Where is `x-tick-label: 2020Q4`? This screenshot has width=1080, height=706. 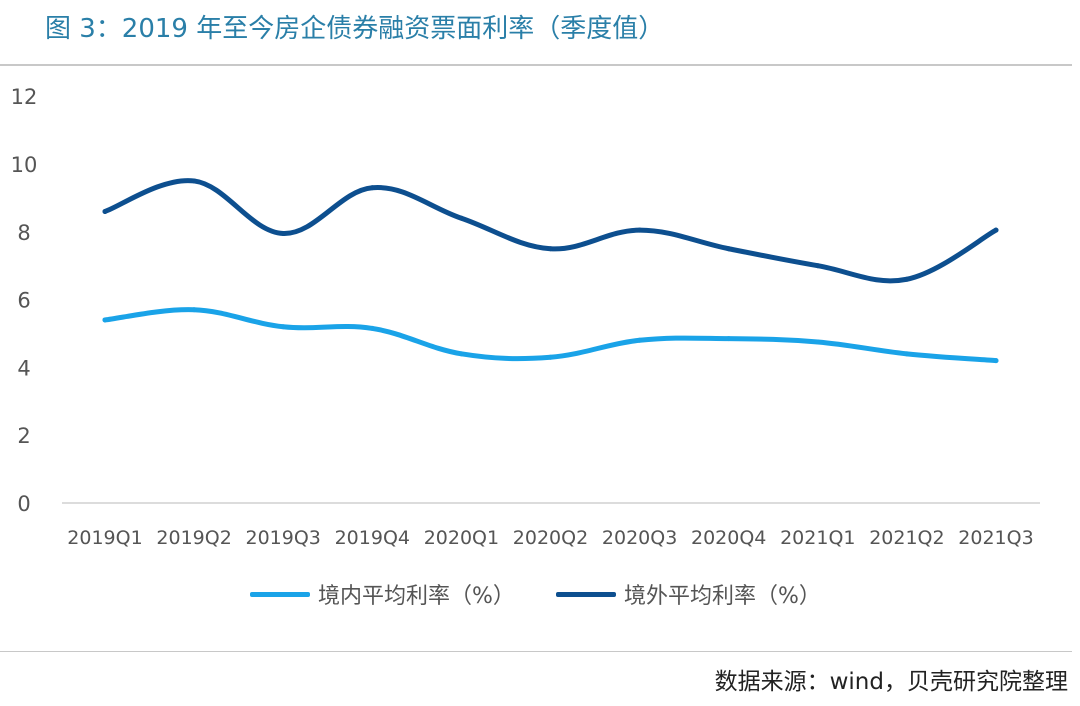
x-tick-label: 2020Q4 is located at coordinates (728, 538).